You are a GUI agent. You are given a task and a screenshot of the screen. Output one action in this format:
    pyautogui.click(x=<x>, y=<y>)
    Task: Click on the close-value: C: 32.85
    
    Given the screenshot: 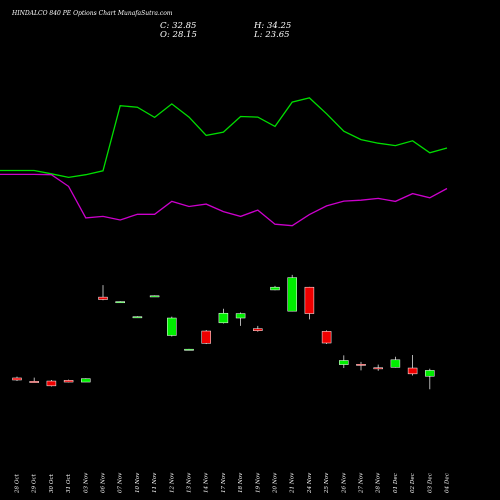 What is the action you would take?
    pyautogui.click(x=178, y=26)
    